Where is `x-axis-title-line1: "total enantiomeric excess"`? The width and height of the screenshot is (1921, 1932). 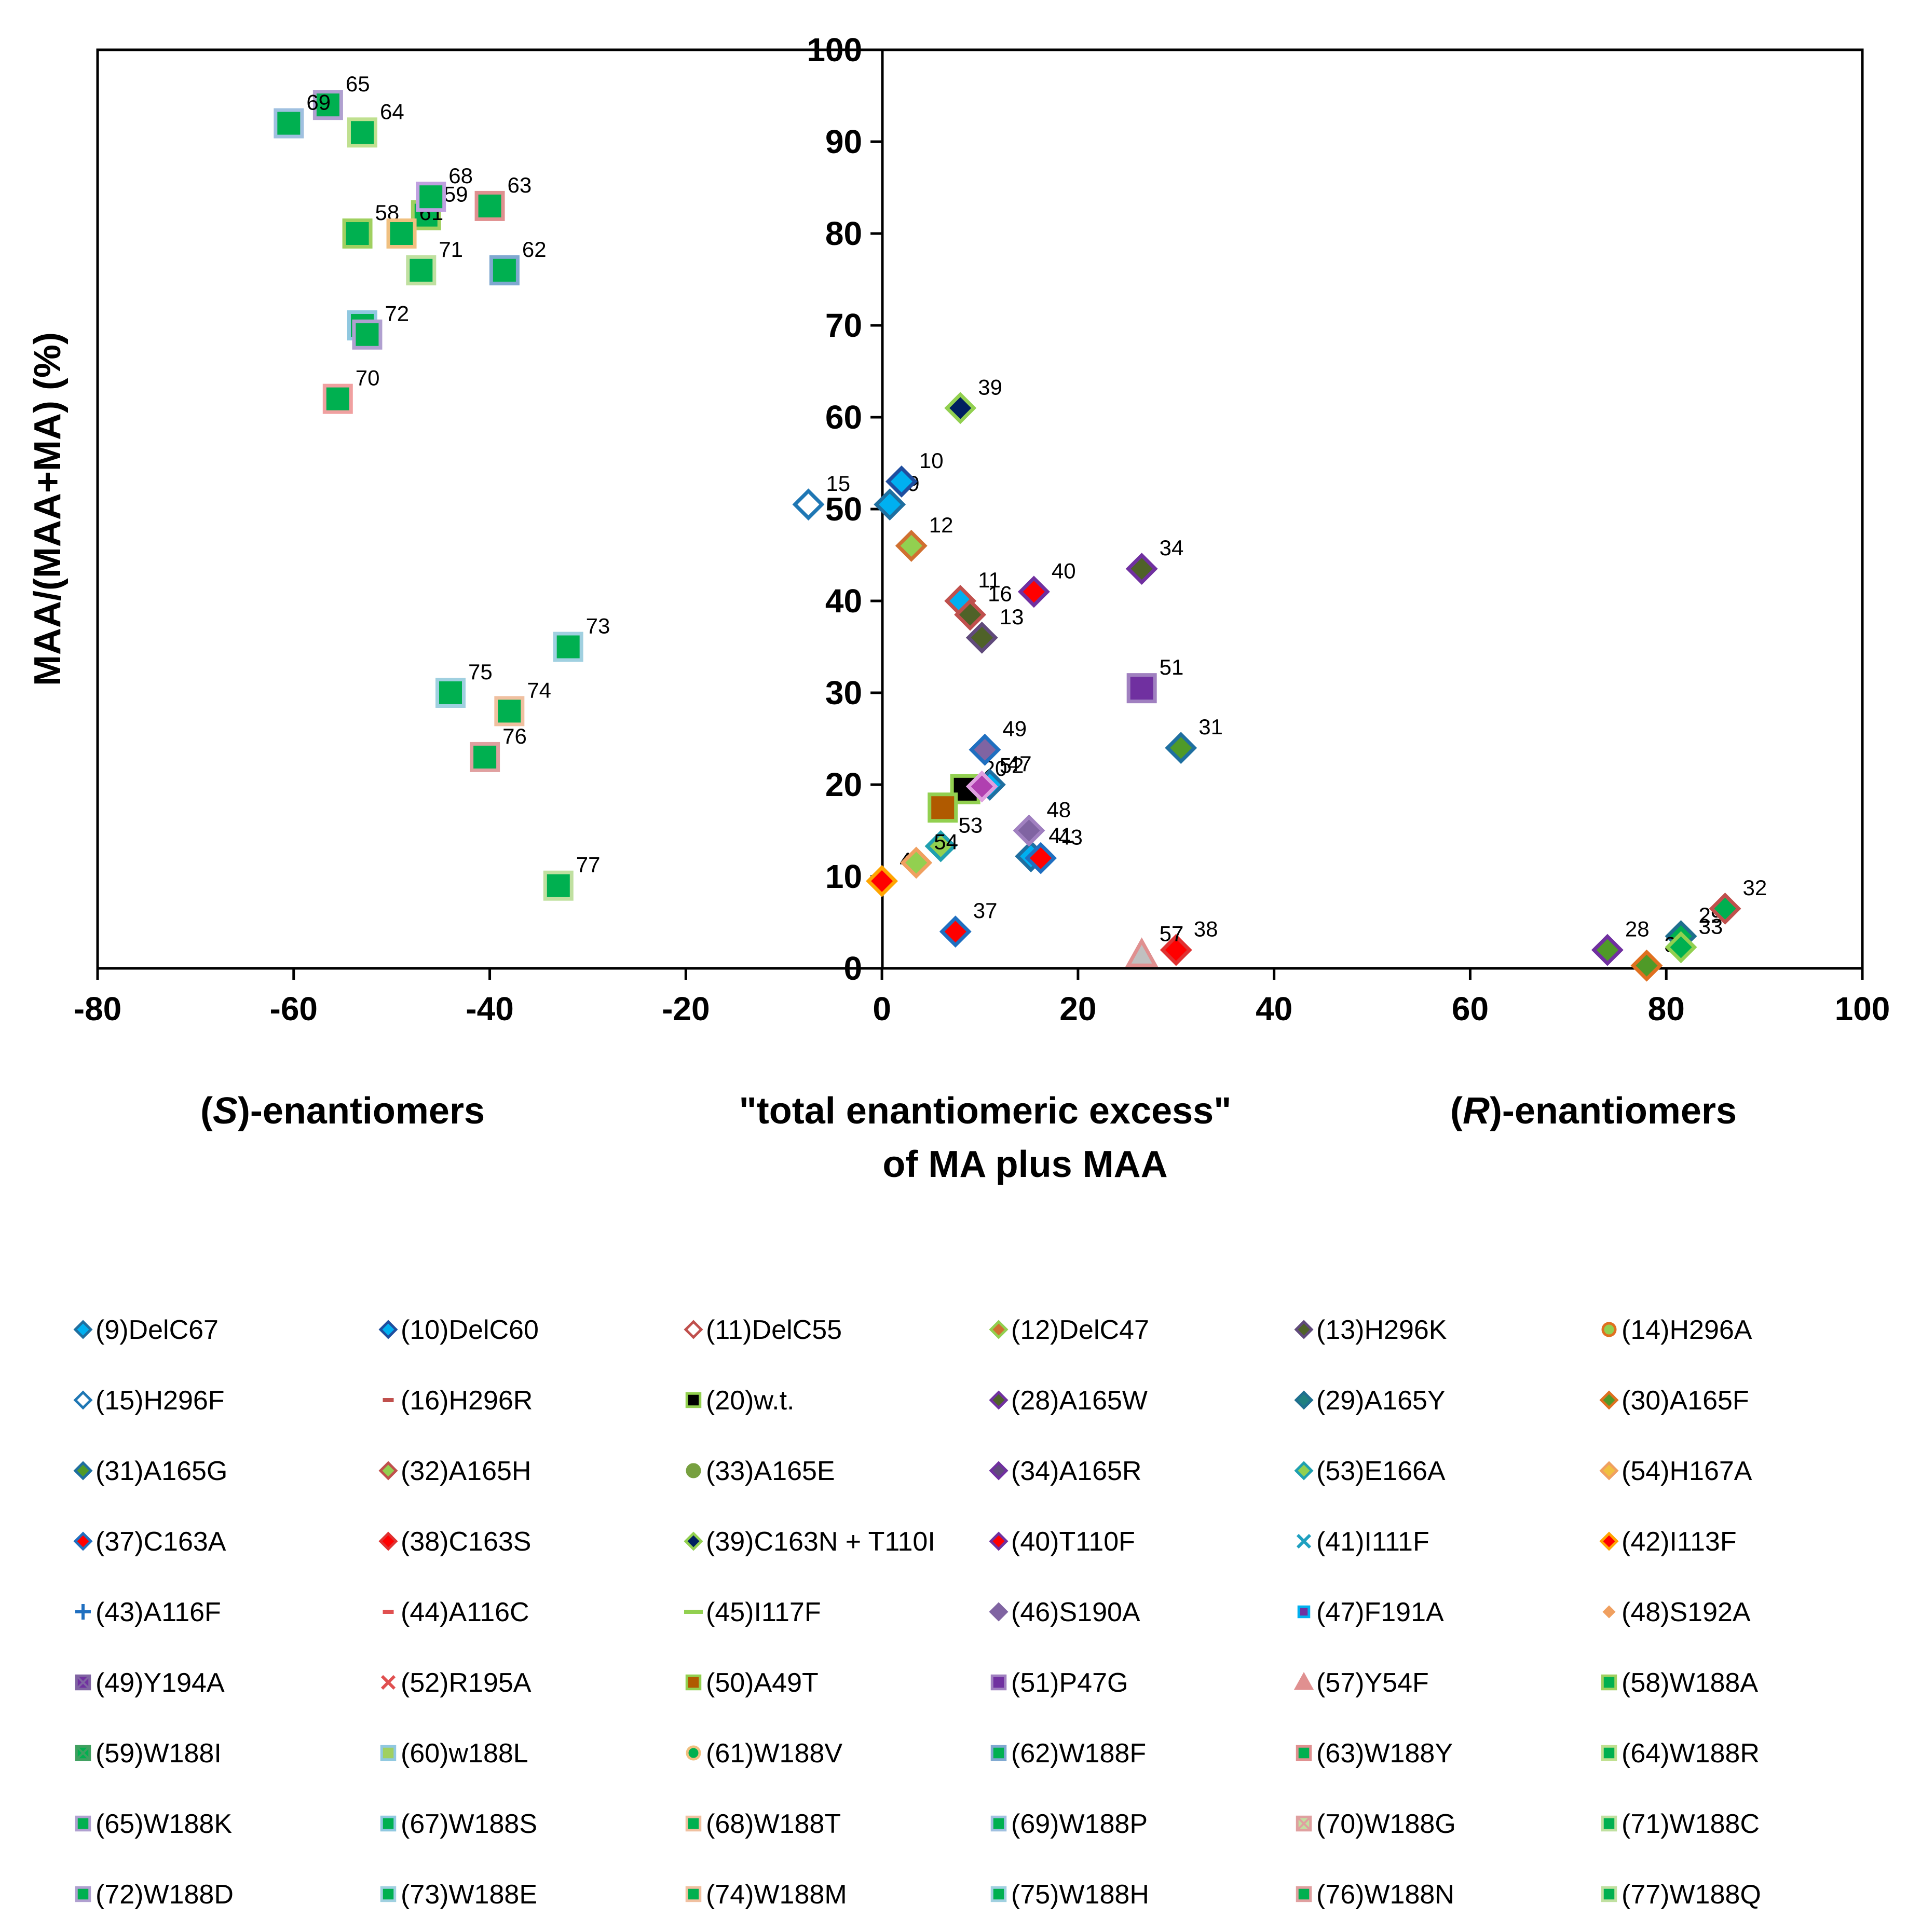
x-axis-title-line1: "total enantiomeric excess" is located at coordinates (985, 1111).